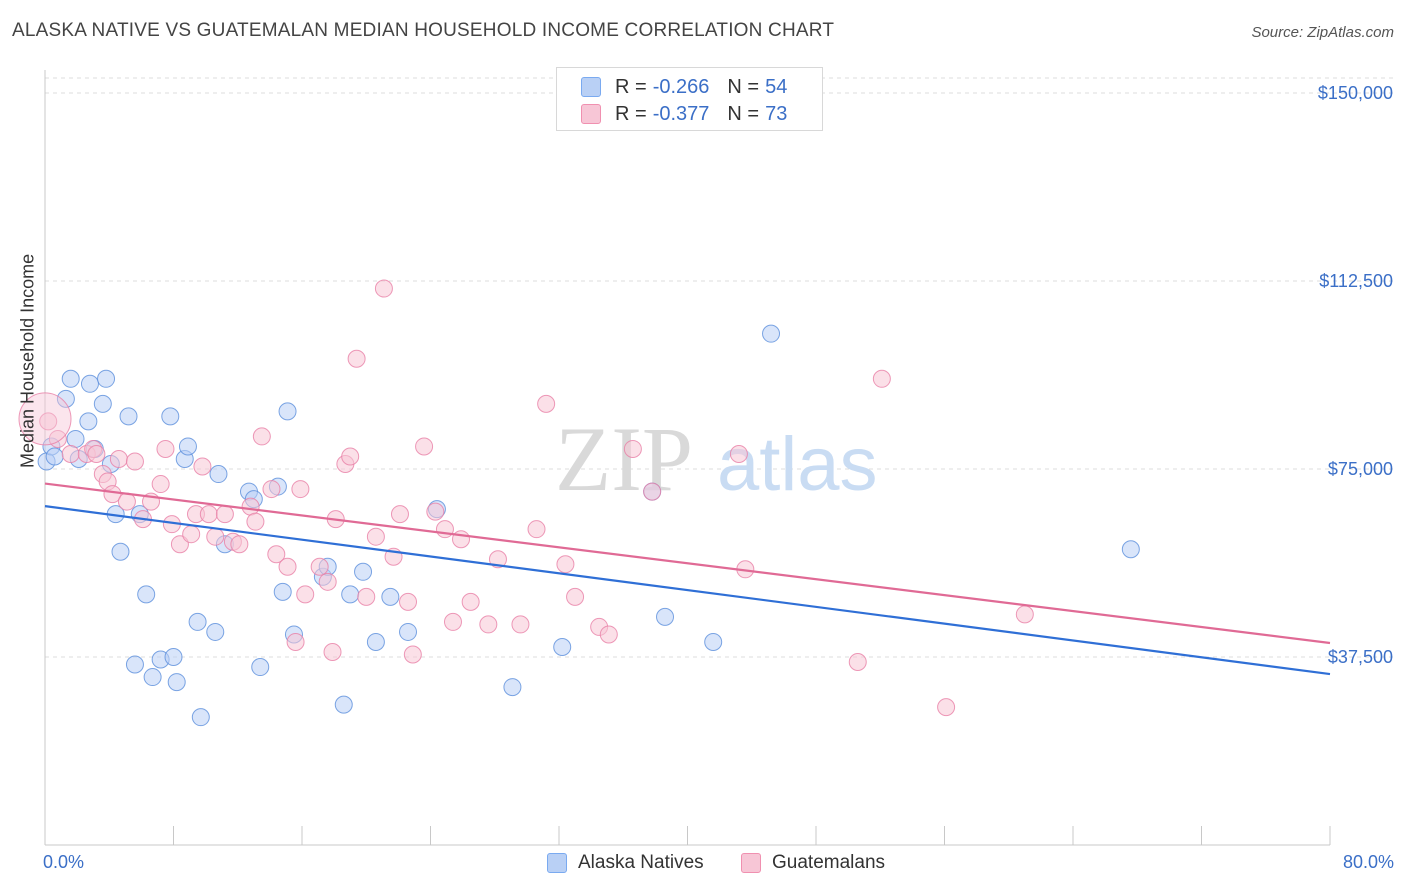  What do you see at coordinates (797, 464) in the screenshot?
I see `watermark-atlas: atlas` at bounding box center [797, 464].